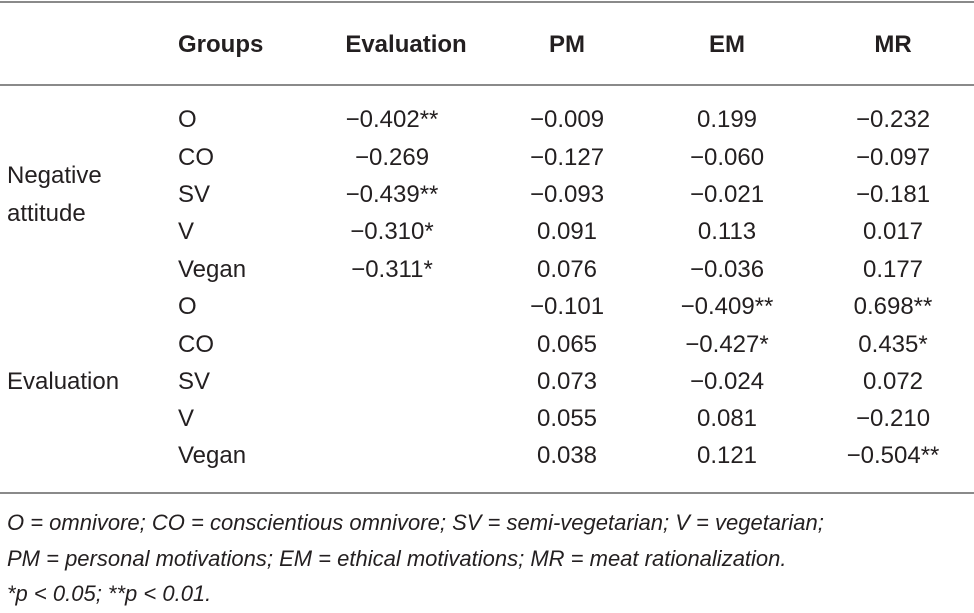 Image resolution: width=974 pixels, height=613 pixels. I want to click on header-groups: Groups, so click(221, 44).